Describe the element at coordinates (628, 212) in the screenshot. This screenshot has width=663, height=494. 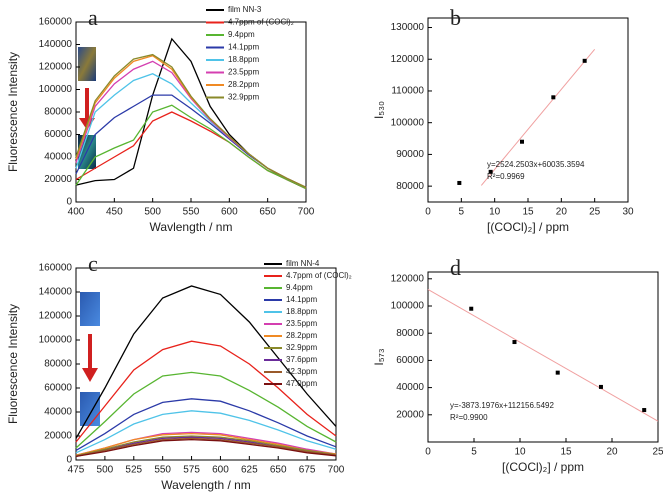
I see `x-tick-label: 30` at that location.